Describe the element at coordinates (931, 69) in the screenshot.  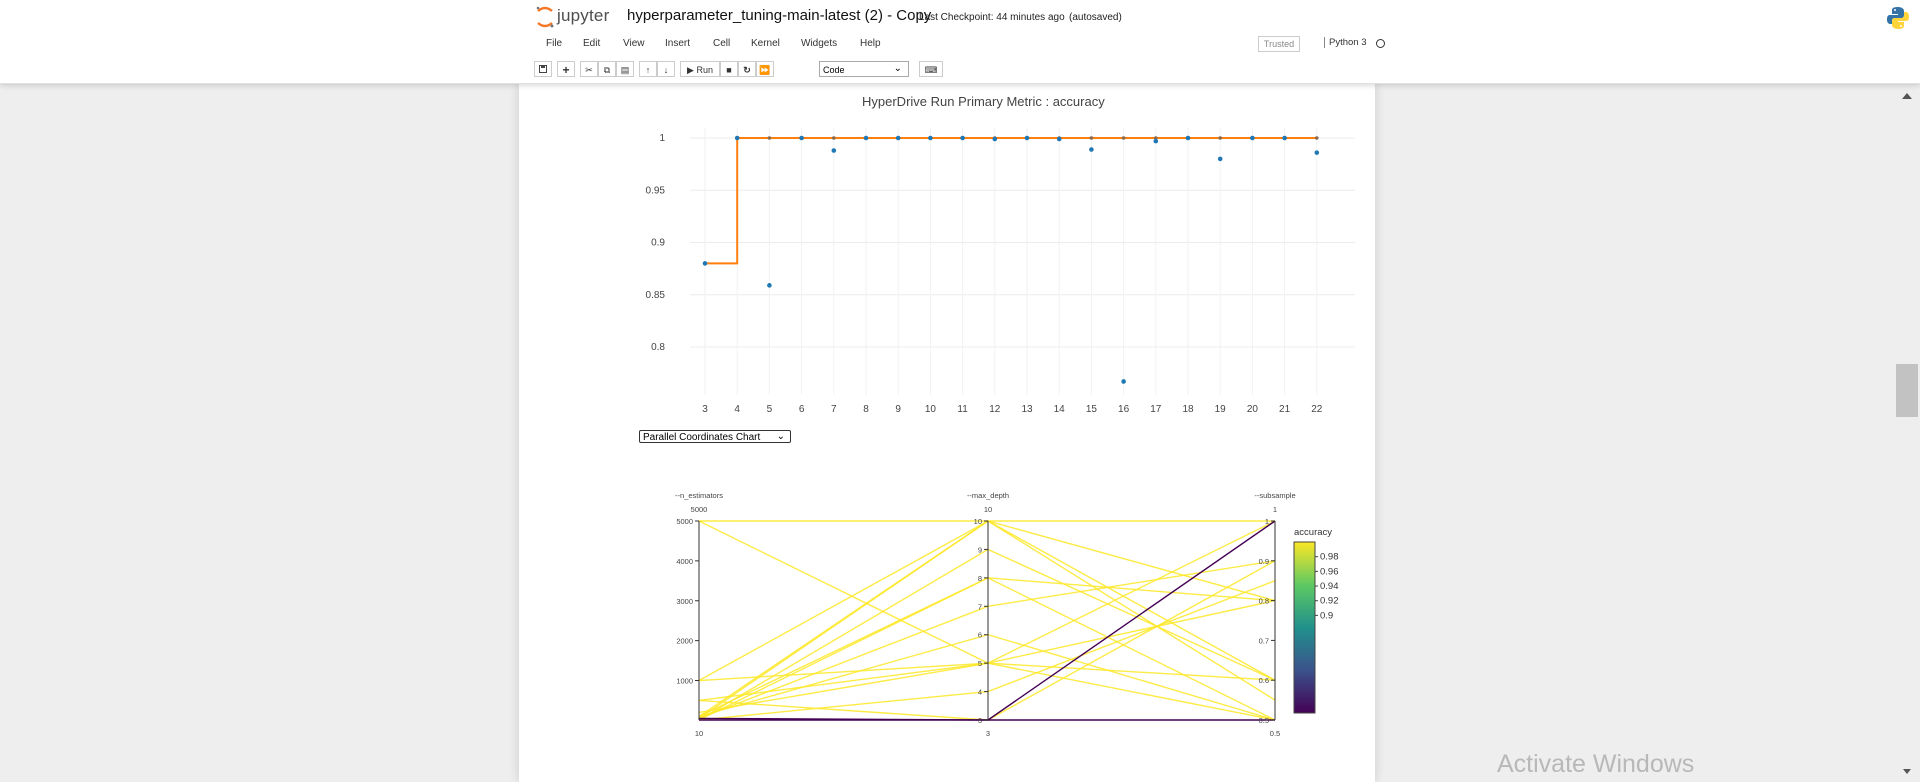
I see `command-palette-button: ⌨` at that location.